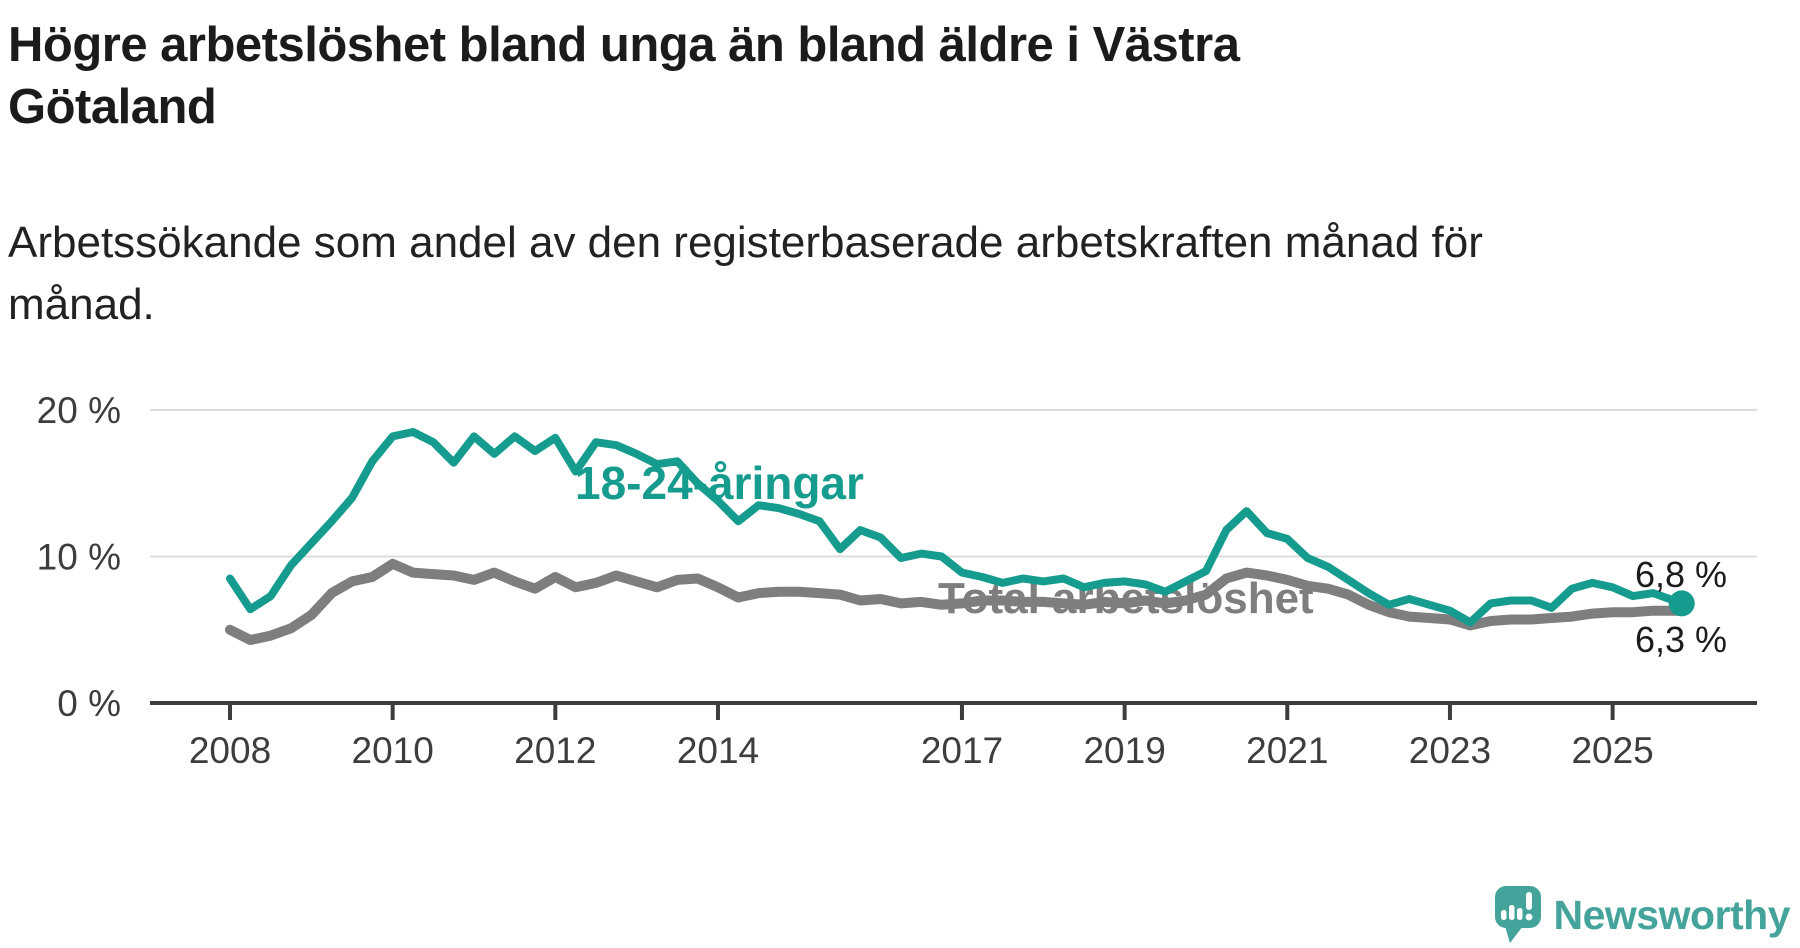 The width and height of the screenshot is (1800, 948). What do you see at coordinates (953, 483) in the screenshot?
I see `gridlines` at bounding box center [953, 483].